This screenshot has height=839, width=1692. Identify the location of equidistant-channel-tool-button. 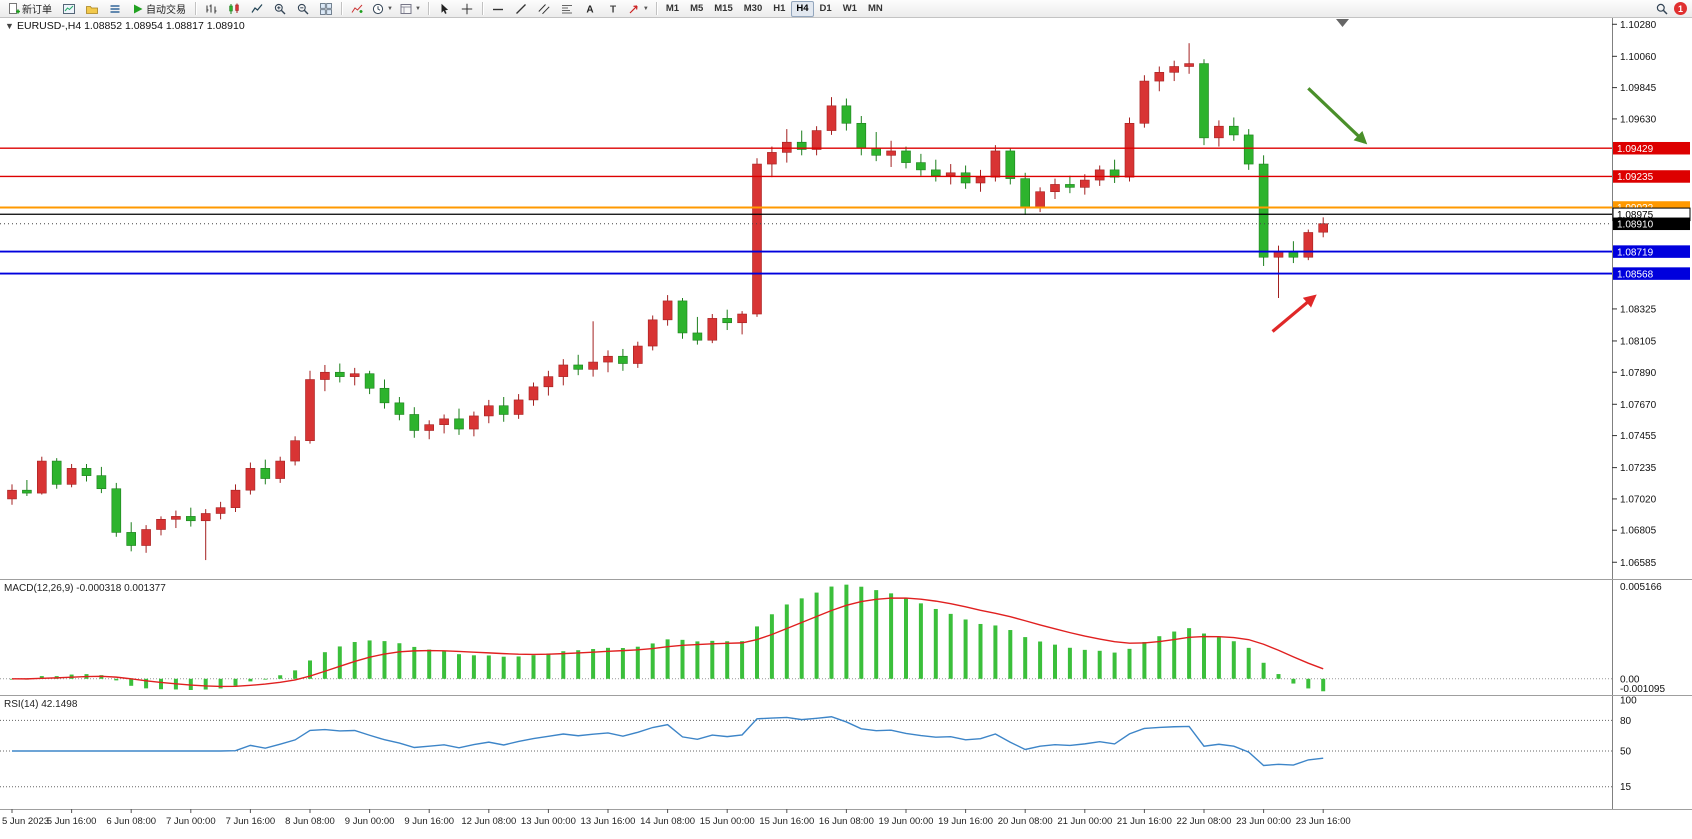
(544, 8).